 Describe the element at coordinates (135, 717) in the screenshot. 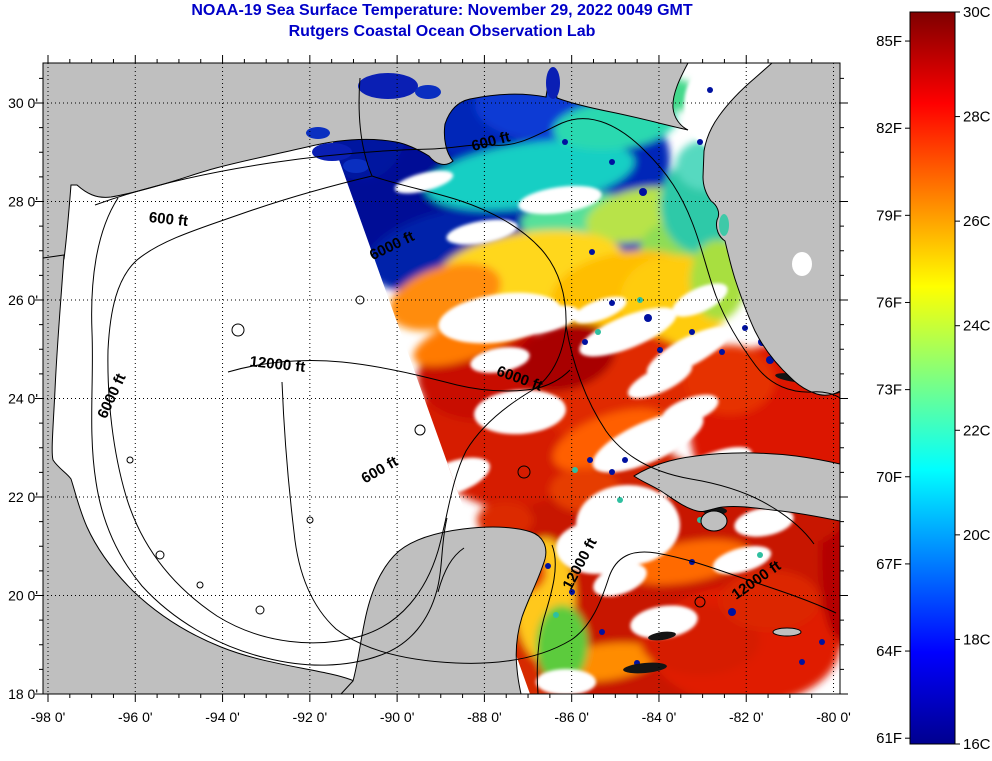

I see `x-tick-label: -96 0'` at that location.